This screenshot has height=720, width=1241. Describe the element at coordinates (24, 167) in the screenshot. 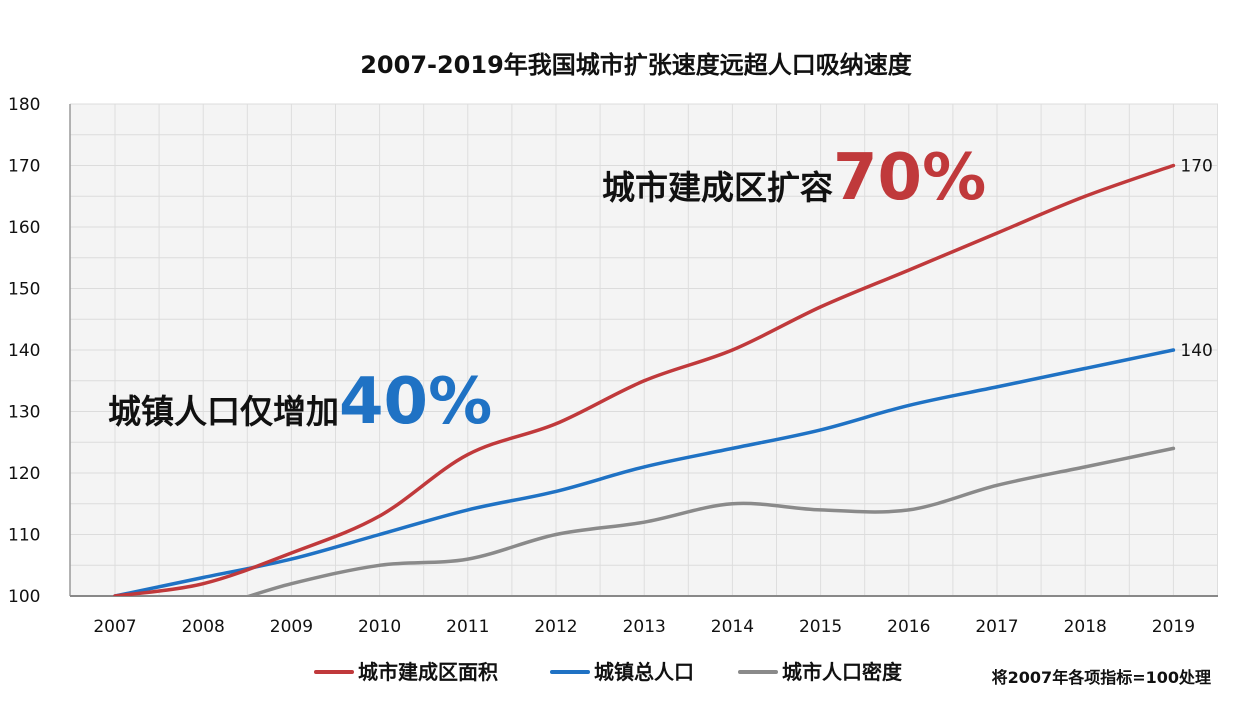

I see `y-tick-label: 170` at that location.